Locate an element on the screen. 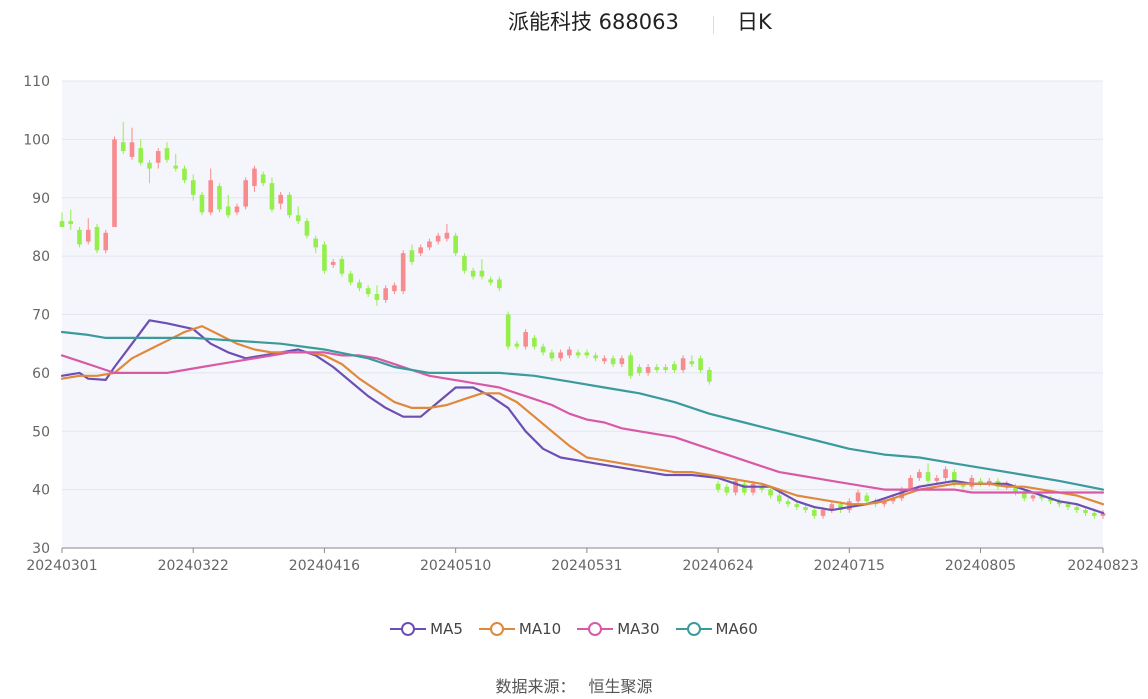 Image resolution: width=1148 pixels, height=699 pixels. legend-item-ma10: MA10 is located at coordinates (519, 629).